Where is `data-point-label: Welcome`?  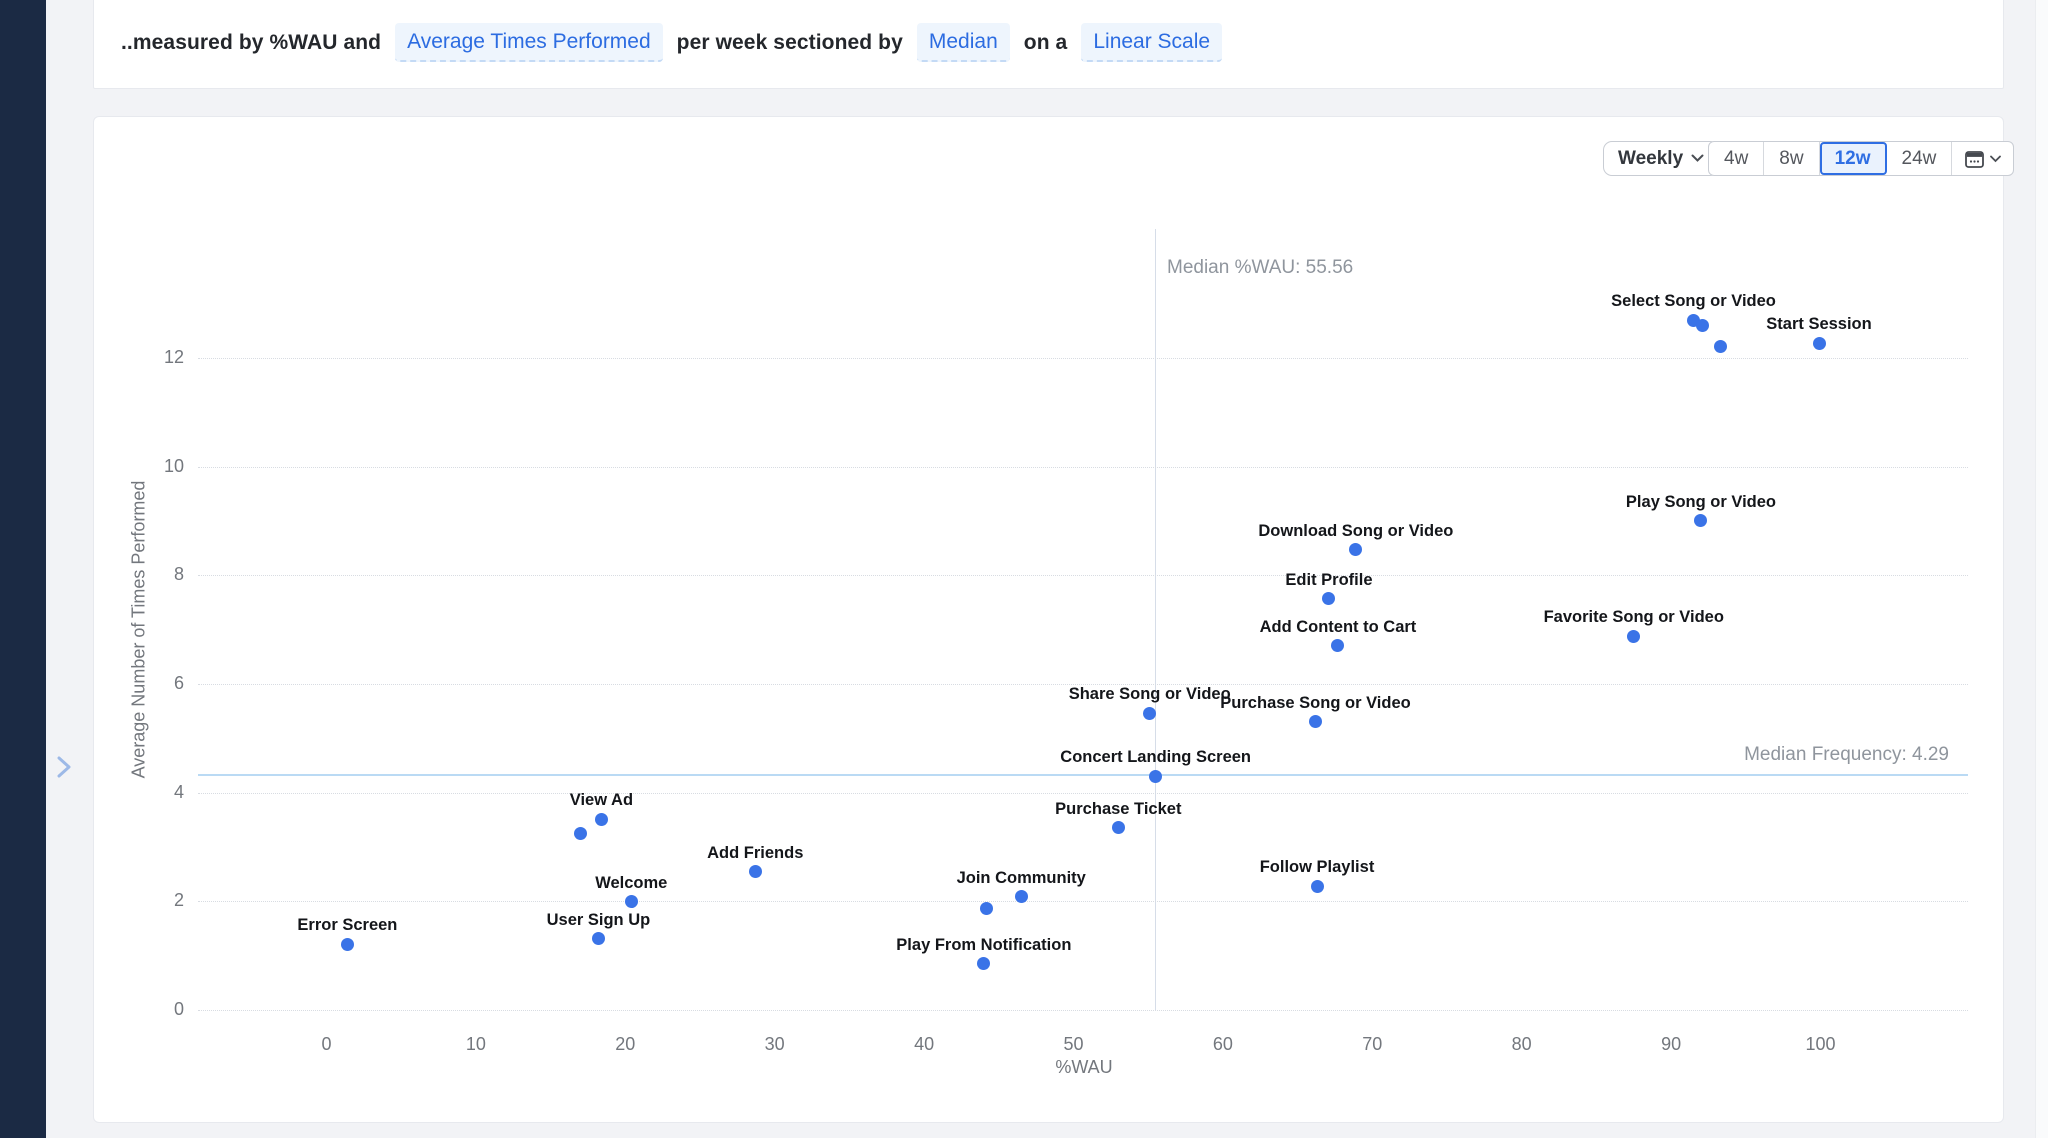
data-point-label: Welcome is located at coordinates (631, 882).